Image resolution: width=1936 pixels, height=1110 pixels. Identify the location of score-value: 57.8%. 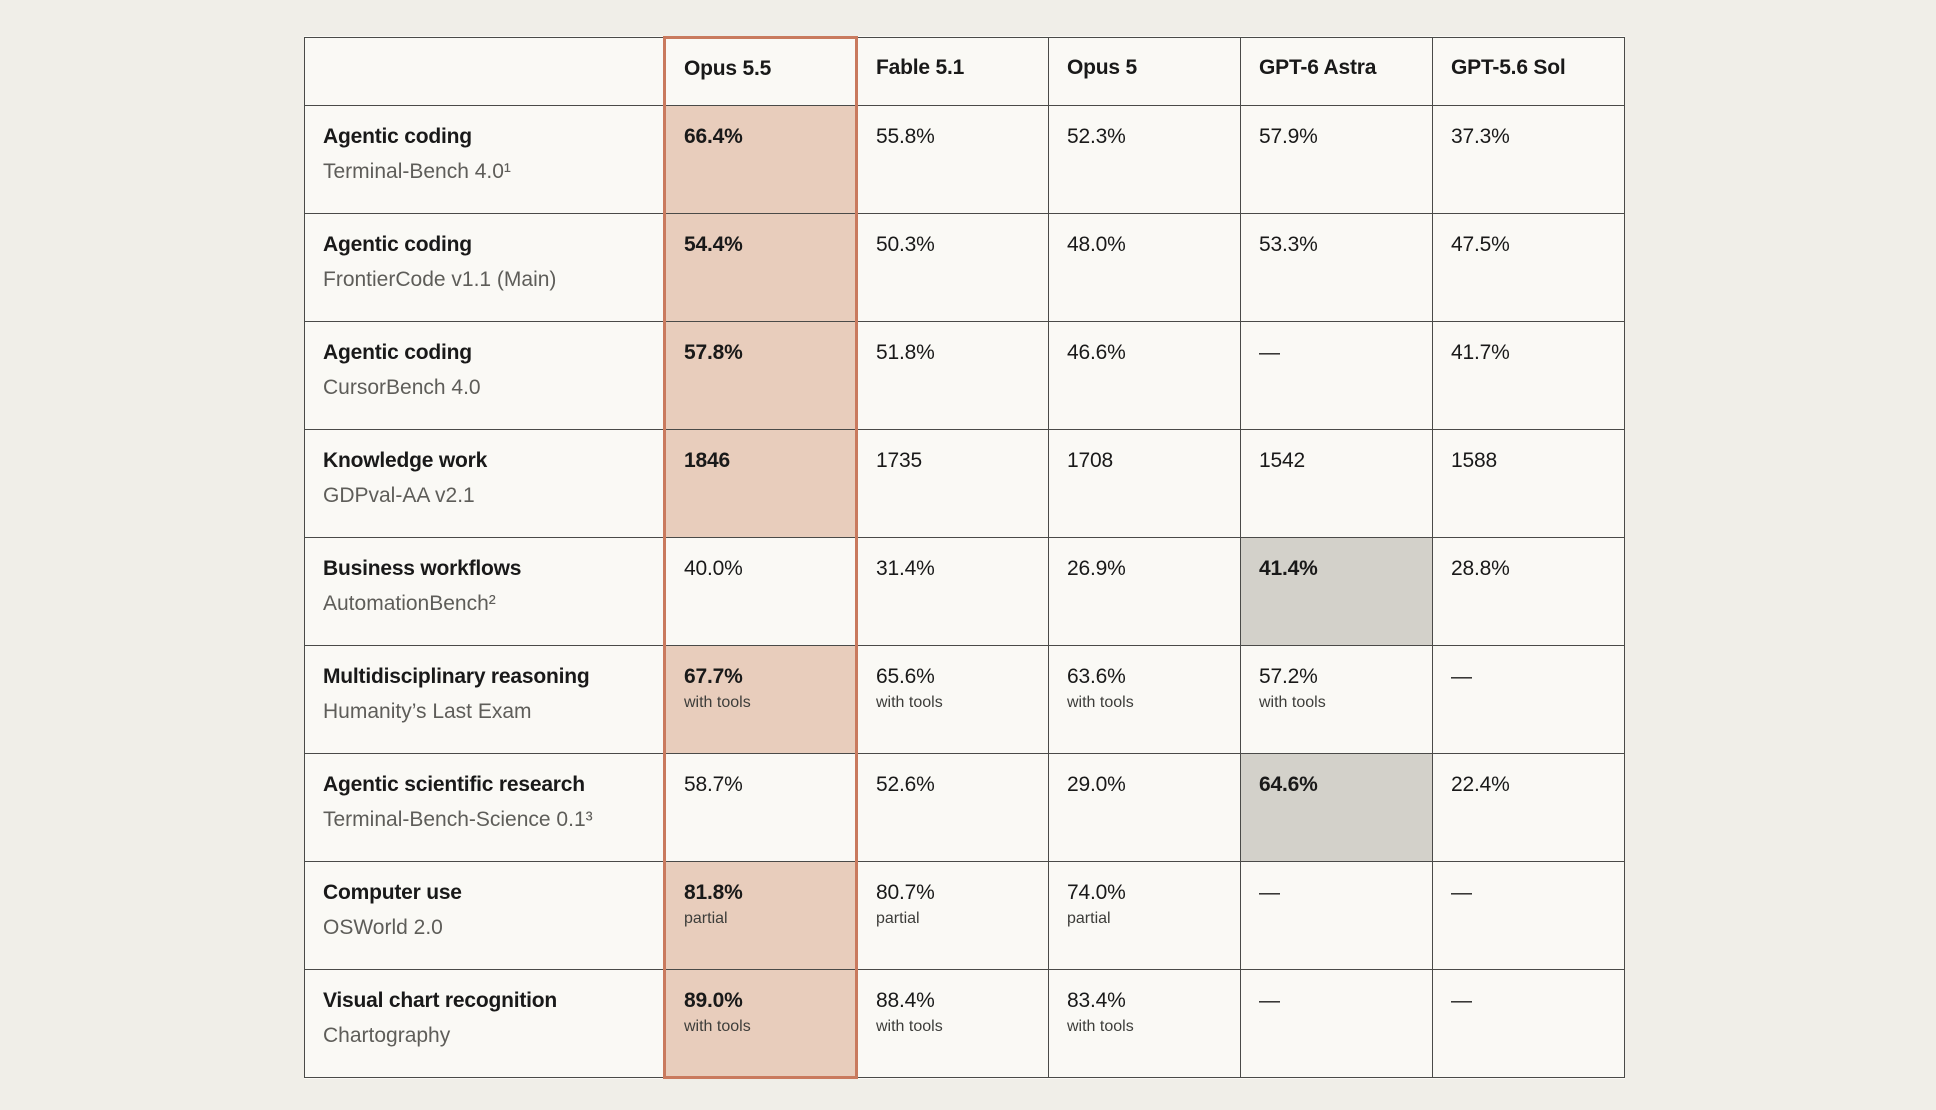
(713, 352).